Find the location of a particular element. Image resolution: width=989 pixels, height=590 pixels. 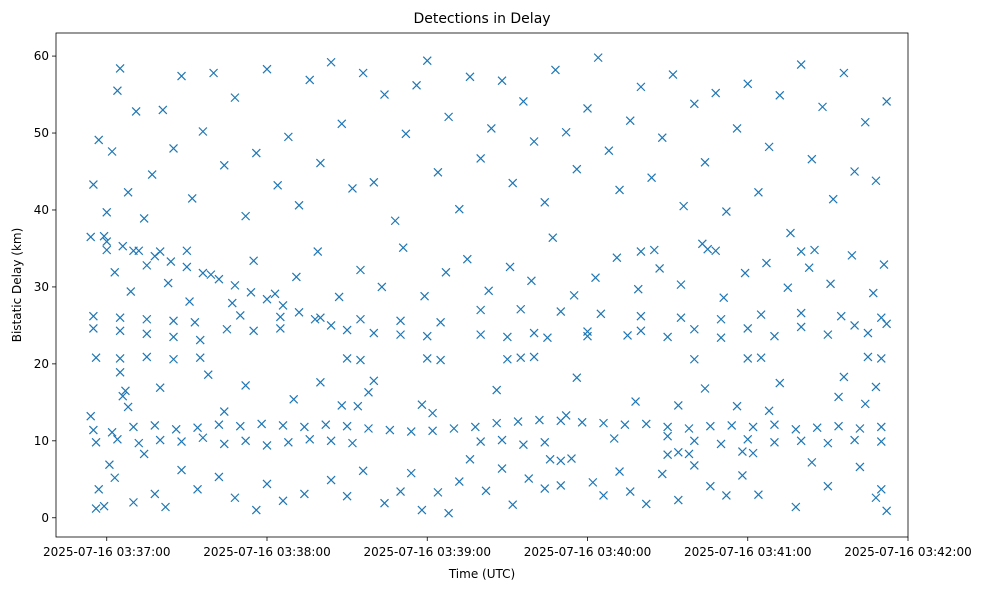

x-tick-label: 2025-07-16 03:42:00 is located at coordinates (907, 552).